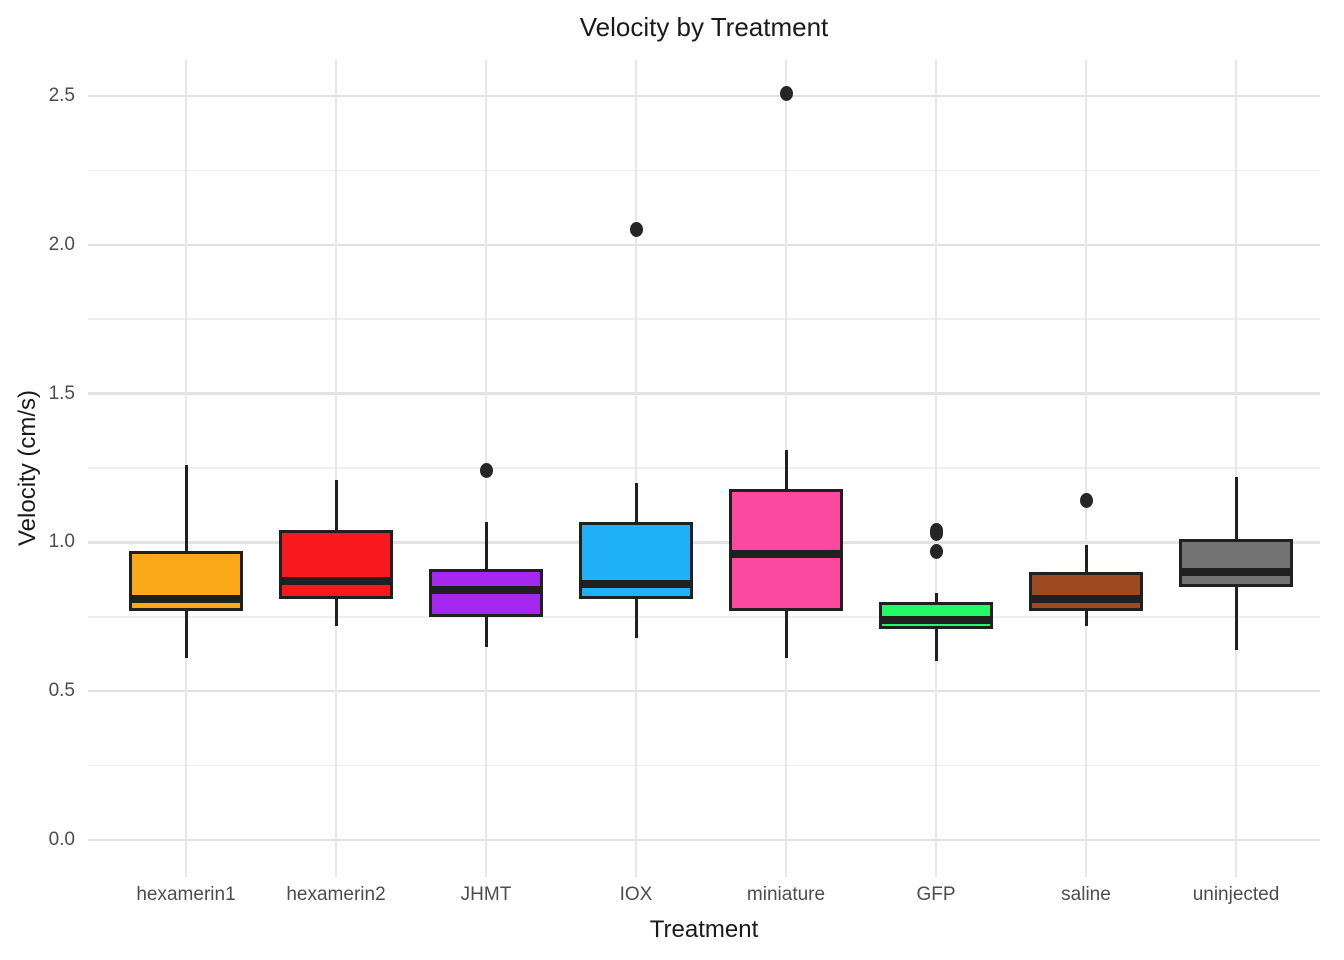  I want to click on outlier-JHMT, so click(486, 471).